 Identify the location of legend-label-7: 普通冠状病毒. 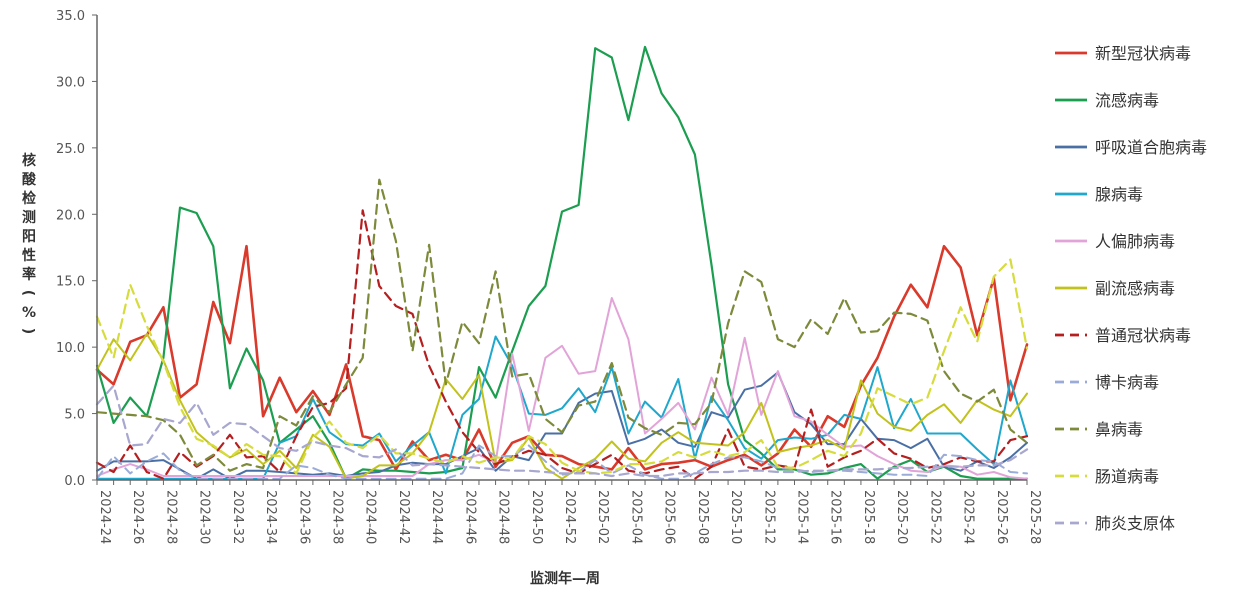
(1143, 335).